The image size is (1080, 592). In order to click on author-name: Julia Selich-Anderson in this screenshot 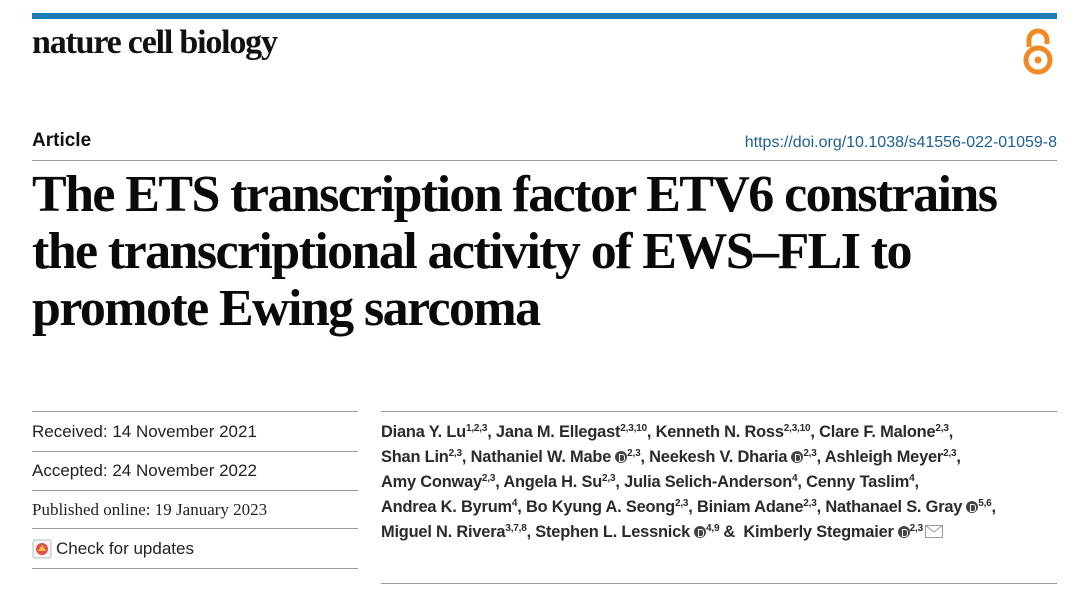, I will do `click(708, 482)`.